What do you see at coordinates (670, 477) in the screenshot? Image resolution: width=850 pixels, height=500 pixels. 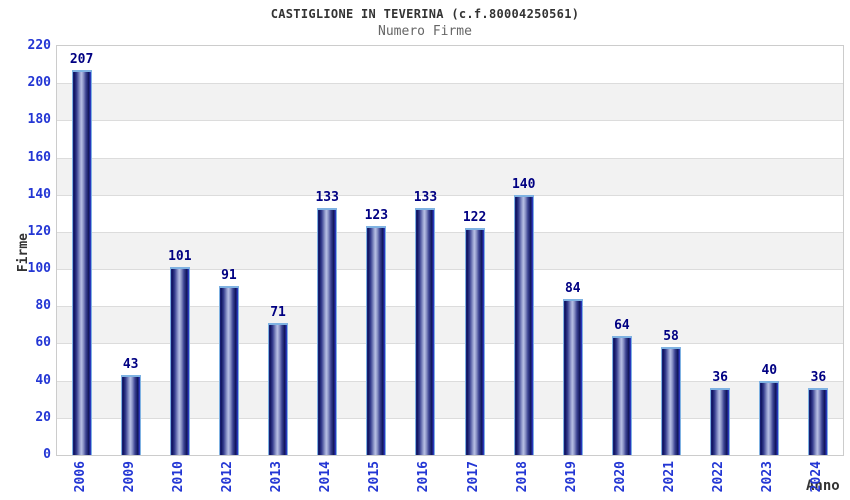 I see `x-tick-label: 2021` at bounding box center [670, 477].